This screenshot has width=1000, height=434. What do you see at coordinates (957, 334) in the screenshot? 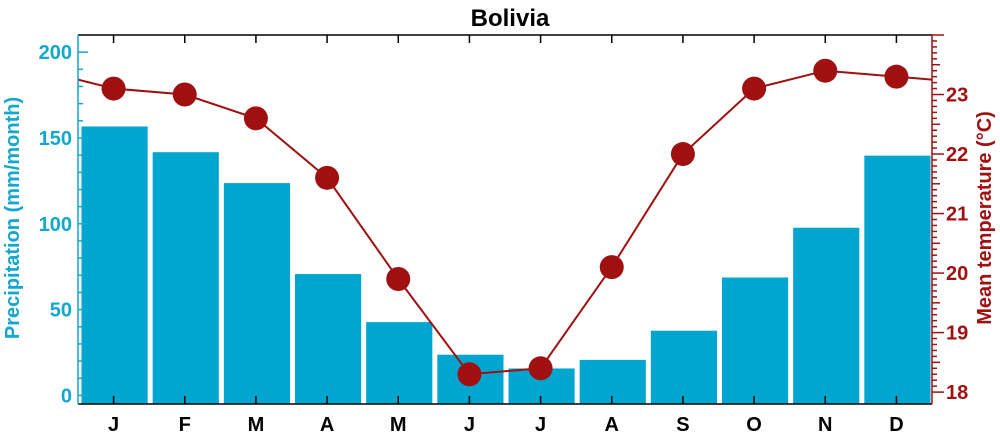
I see `y-right-tick-label: 19` at bounding box center [957, 334].